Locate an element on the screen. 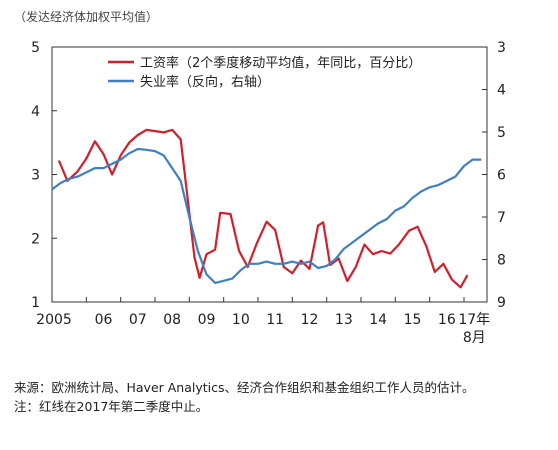  right-axis-tick-label: 8 is located at coordinates (501, 261).